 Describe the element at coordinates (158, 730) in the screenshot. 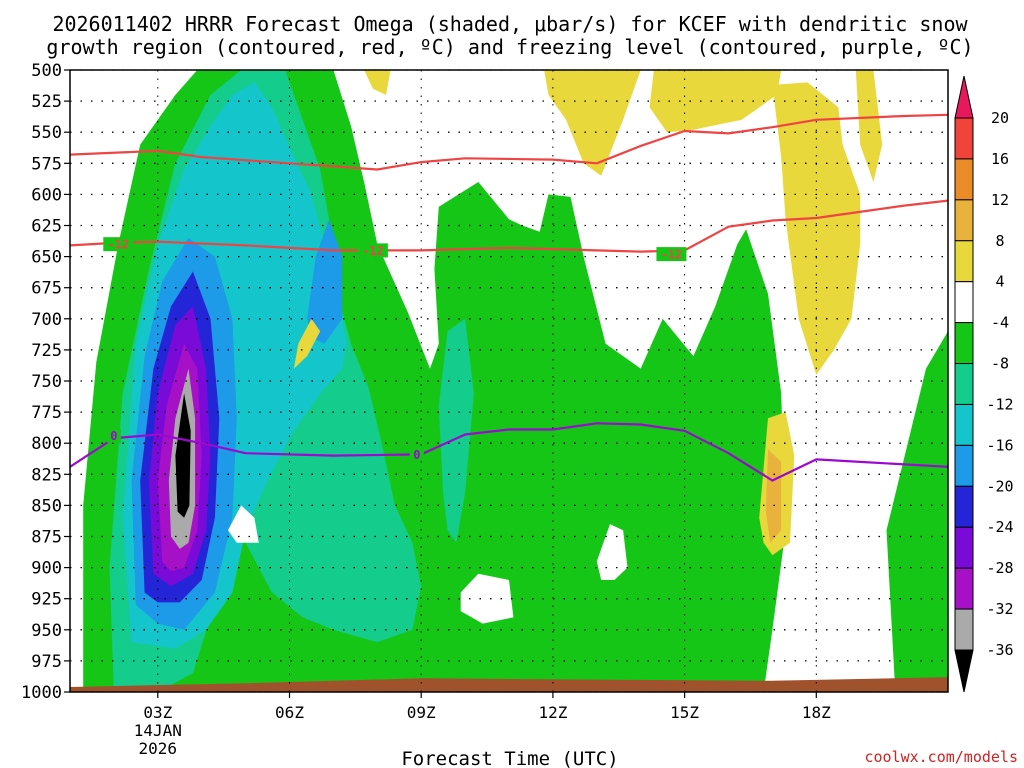

I see `x-tick-date: 14JAN` at that location.